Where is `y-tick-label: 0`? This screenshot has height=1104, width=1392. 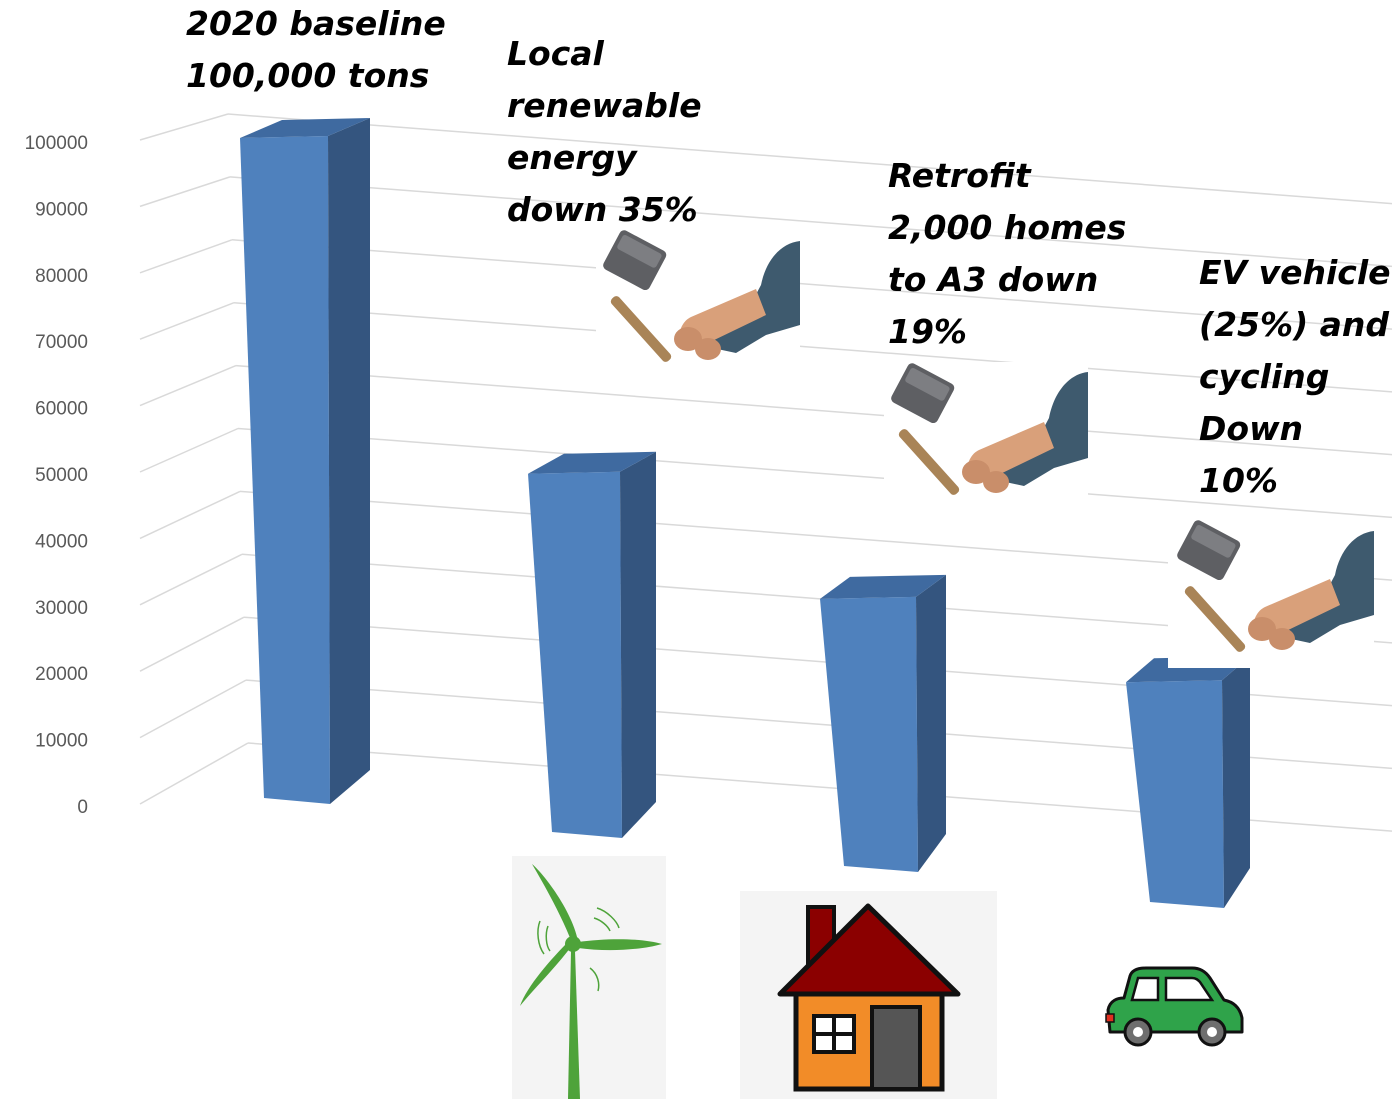
y-tick-label: 0 is located at coordinates (82, 807).